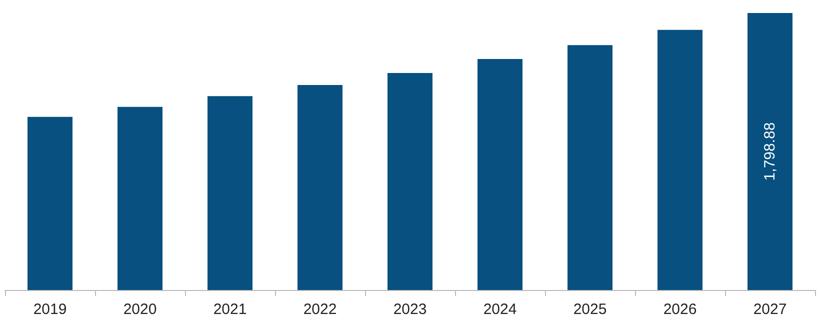 This screenshot has width=830, height=336. I want to click on x-tick-label: 2019, so click(50, 309).